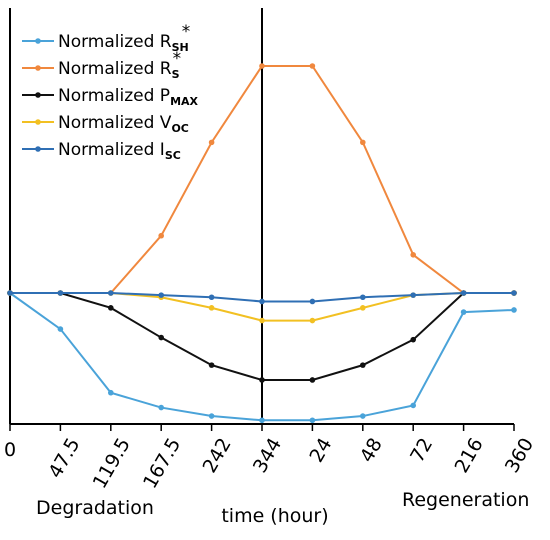 This screenshot has height=540, width=550. What do you see at coordinates (64, 458) in the screenshot?
I see `x-tick-label: 47.5` at bounding box center [64, 458].